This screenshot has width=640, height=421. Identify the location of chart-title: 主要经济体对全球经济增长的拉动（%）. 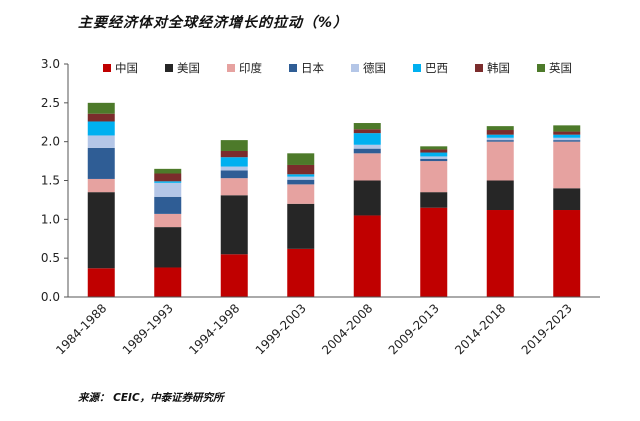
(213, 23).